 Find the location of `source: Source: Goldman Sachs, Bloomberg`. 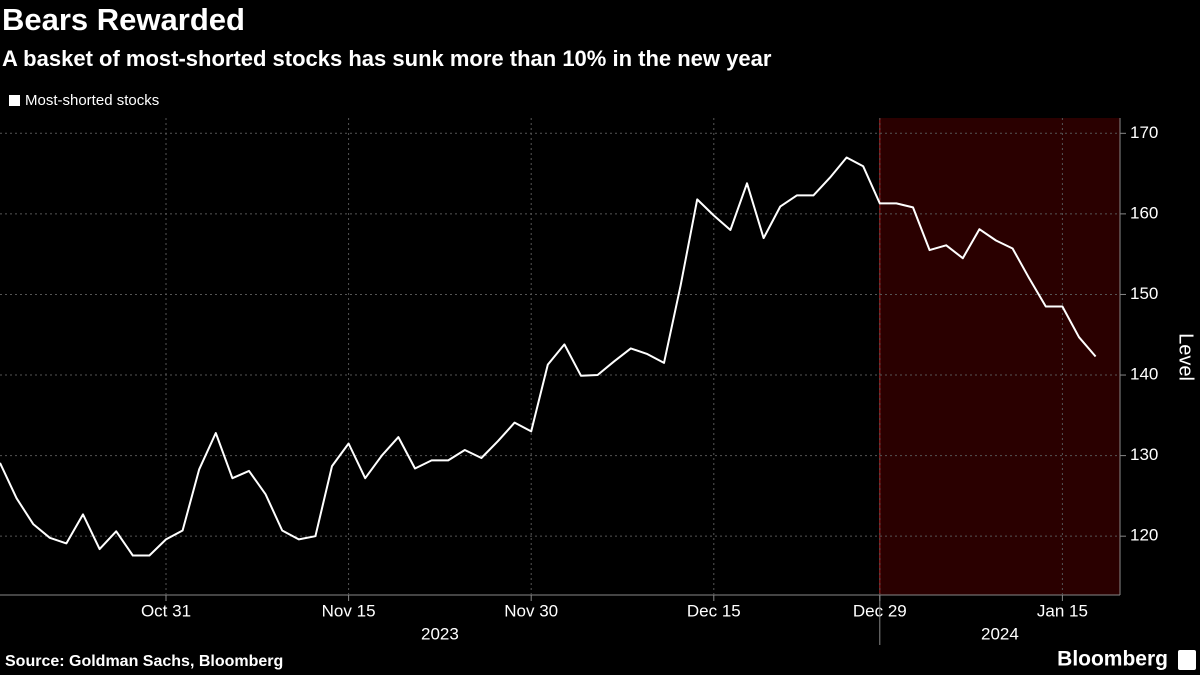

source: Source: Goldman Sachs, Bloomberg is located at coordinates (144, 661).